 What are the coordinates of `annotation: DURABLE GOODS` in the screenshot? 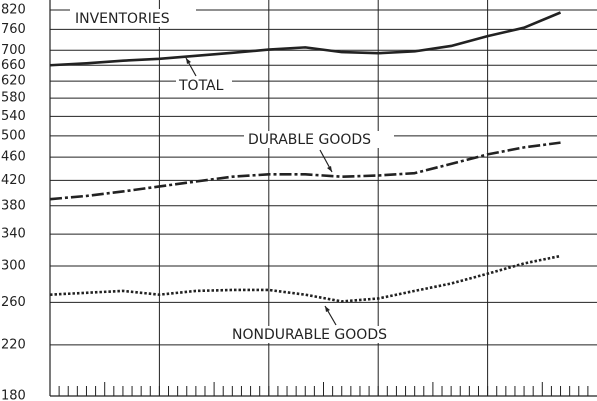 It's located at (309, 140).